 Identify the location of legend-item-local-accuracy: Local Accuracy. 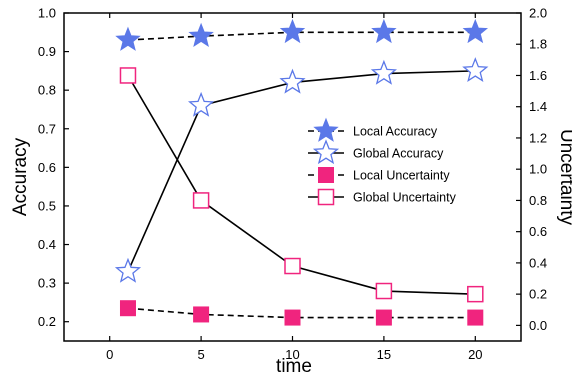
(373, 129).